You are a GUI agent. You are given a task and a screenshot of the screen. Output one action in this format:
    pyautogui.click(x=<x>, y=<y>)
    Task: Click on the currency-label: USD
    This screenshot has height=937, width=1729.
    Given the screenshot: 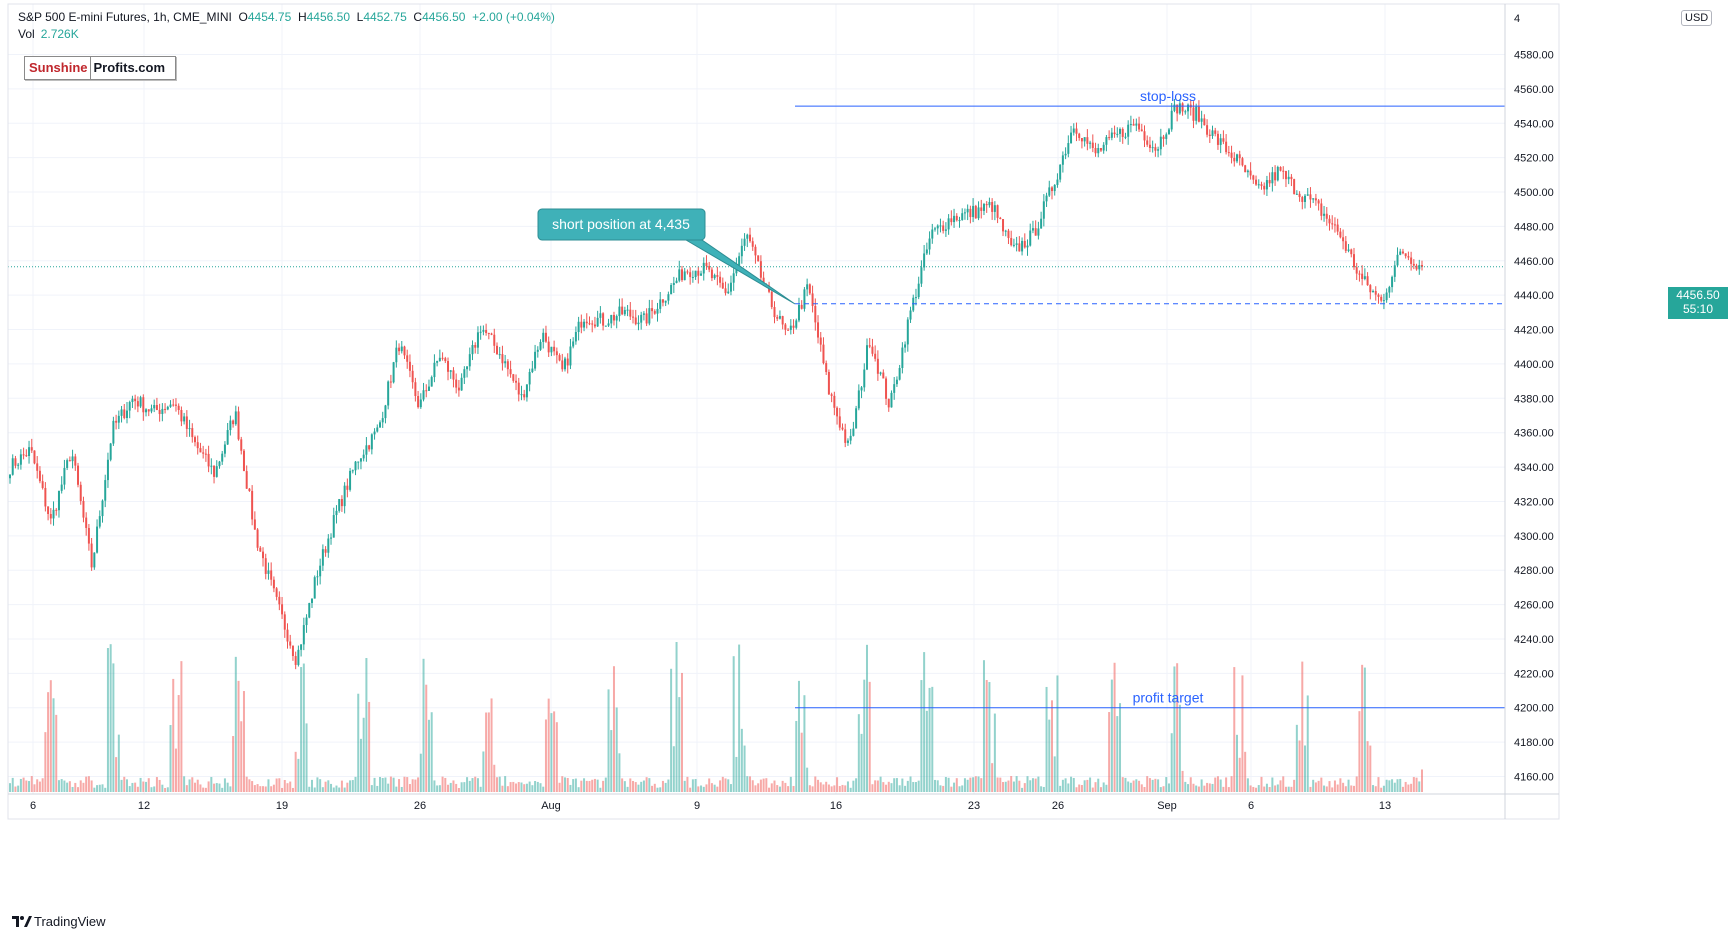 What is the action you would take?
    pyautogui.click(x=1697, y=18)
    